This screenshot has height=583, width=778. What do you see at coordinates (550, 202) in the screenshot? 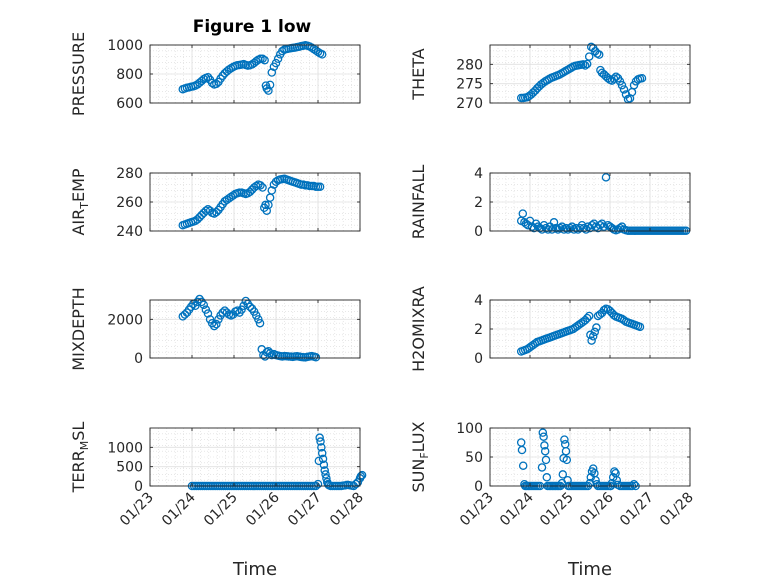
I see `subplot-rainfall: 0 2 4 RAINFALL` at bounding box center [550, 202].